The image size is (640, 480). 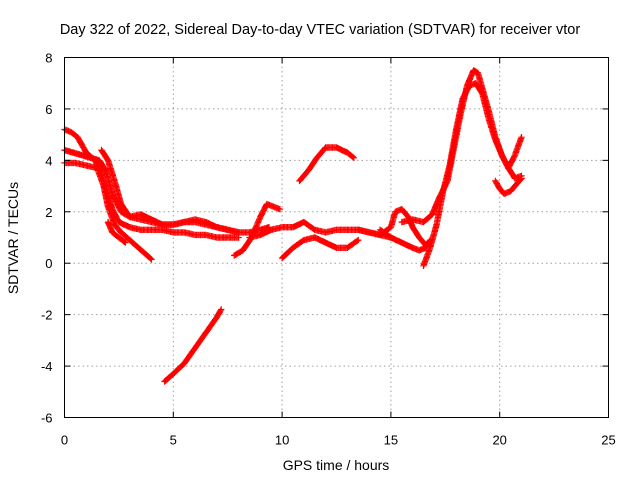 I want to click on x-tick-label: 5, so click(x=173, y=440).